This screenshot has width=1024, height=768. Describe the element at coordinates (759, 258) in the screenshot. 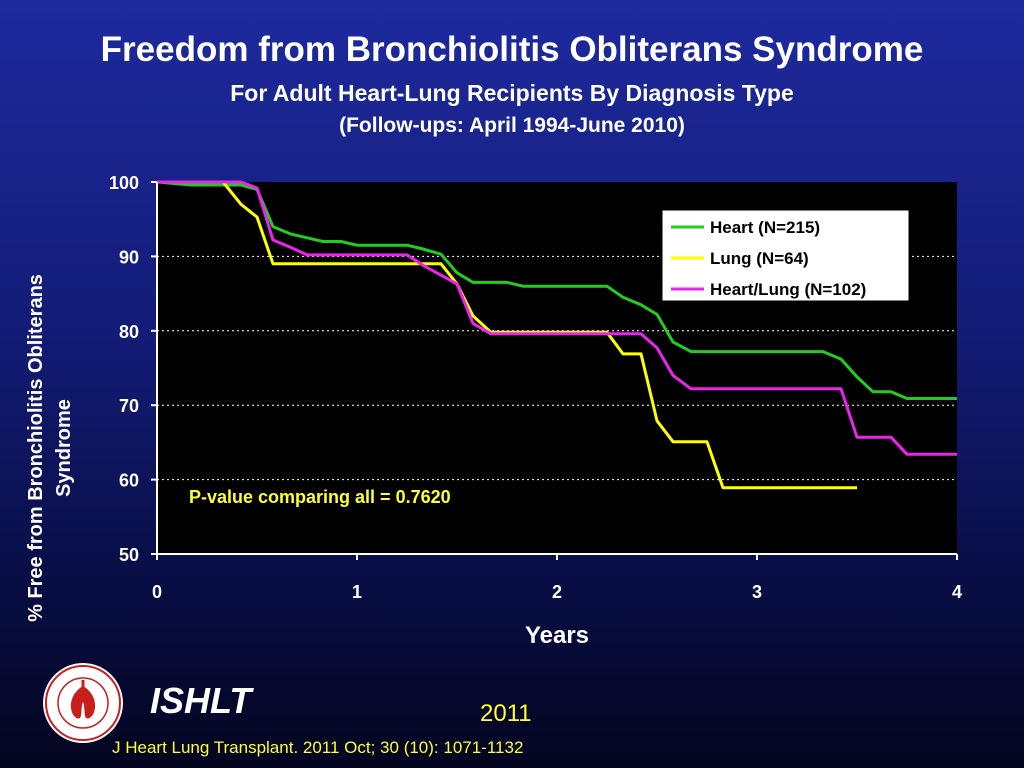

I see `legend-label: Lung (N=64)` at that location.